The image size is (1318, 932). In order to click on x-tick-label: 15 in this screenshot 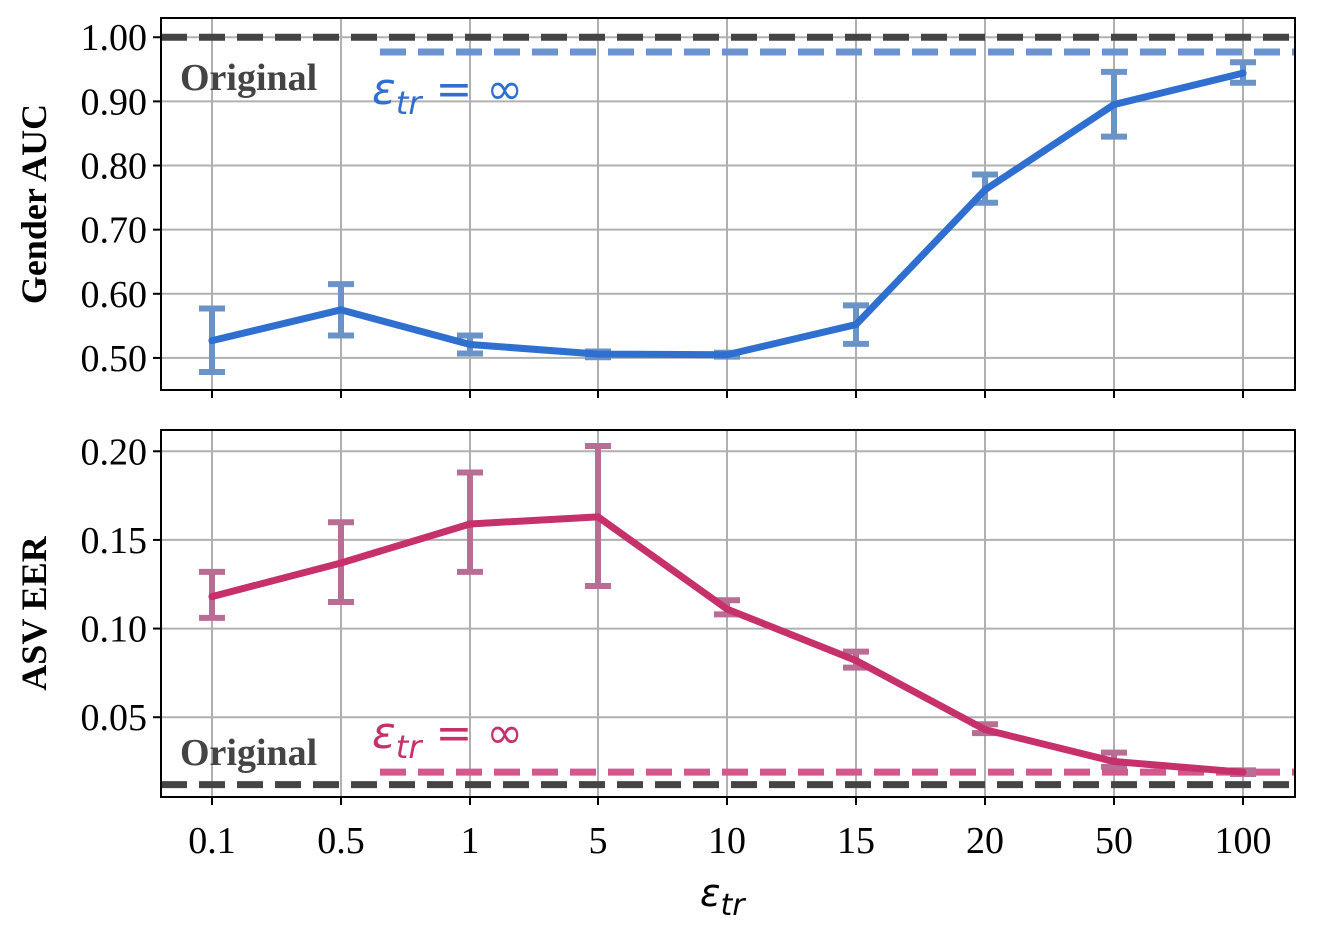, I will do `click(856, 841)`.